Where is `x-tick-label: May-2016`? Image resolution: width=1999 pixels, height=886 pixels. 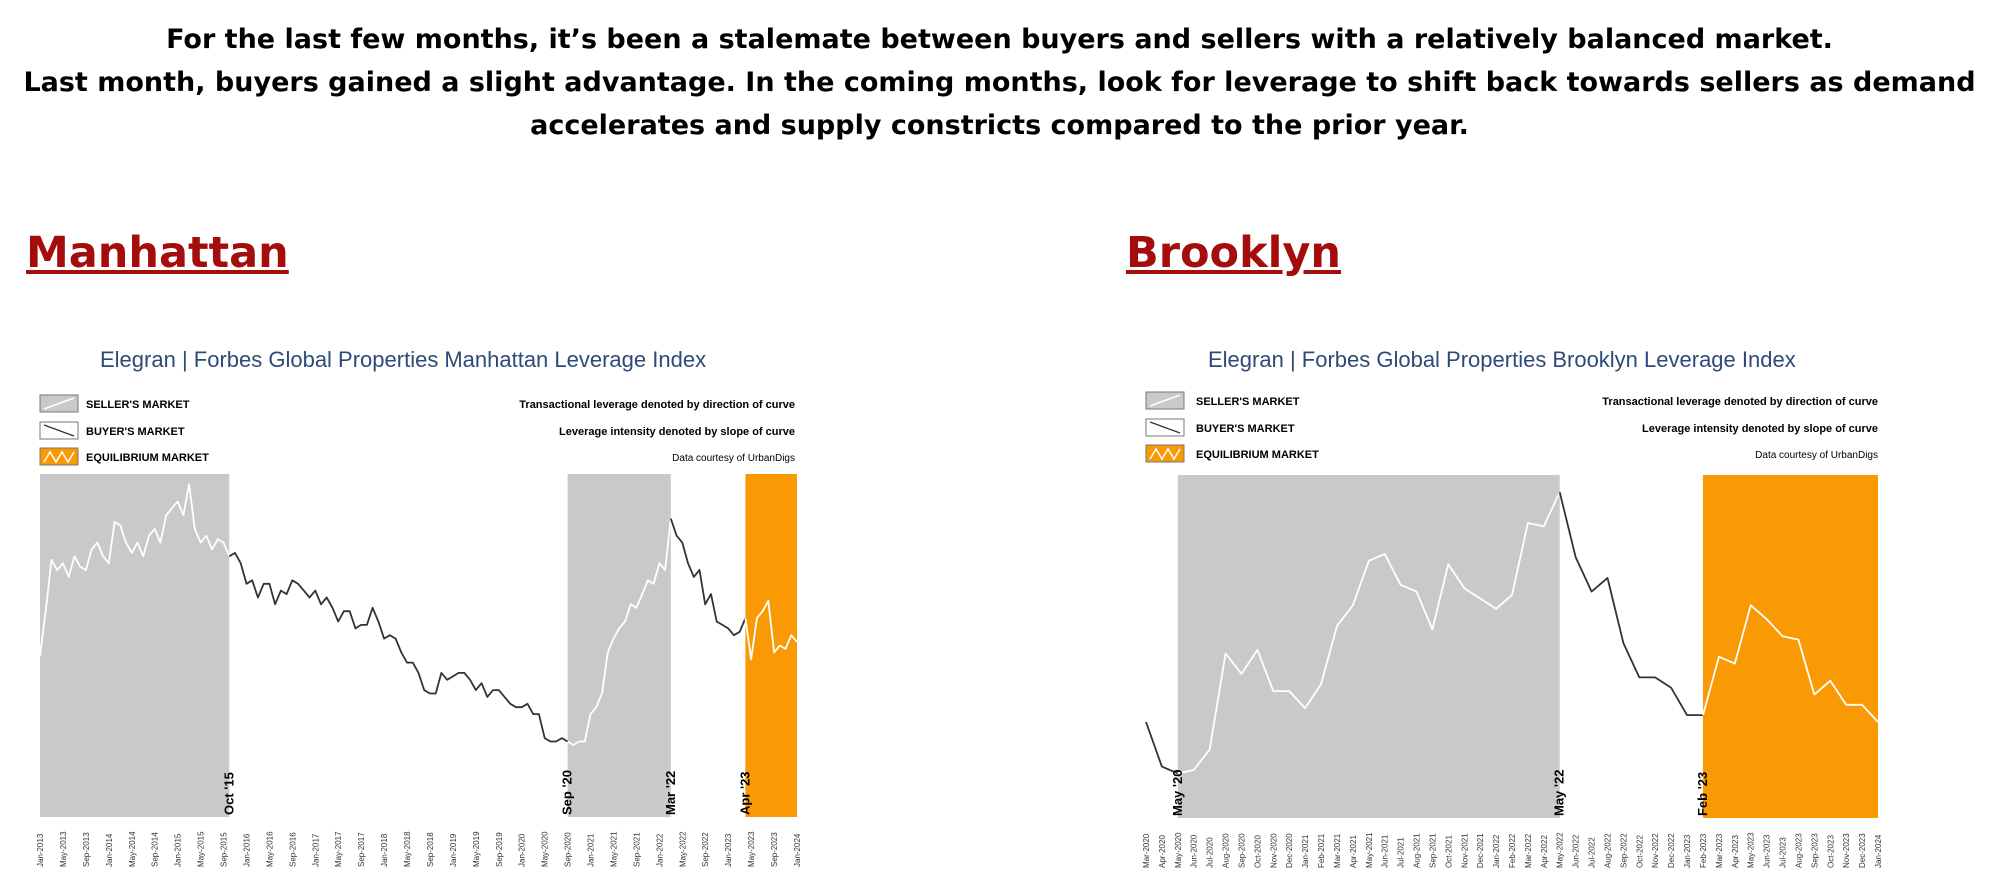 x-tick-label: May-2016 is located at coordinates (269, 849).